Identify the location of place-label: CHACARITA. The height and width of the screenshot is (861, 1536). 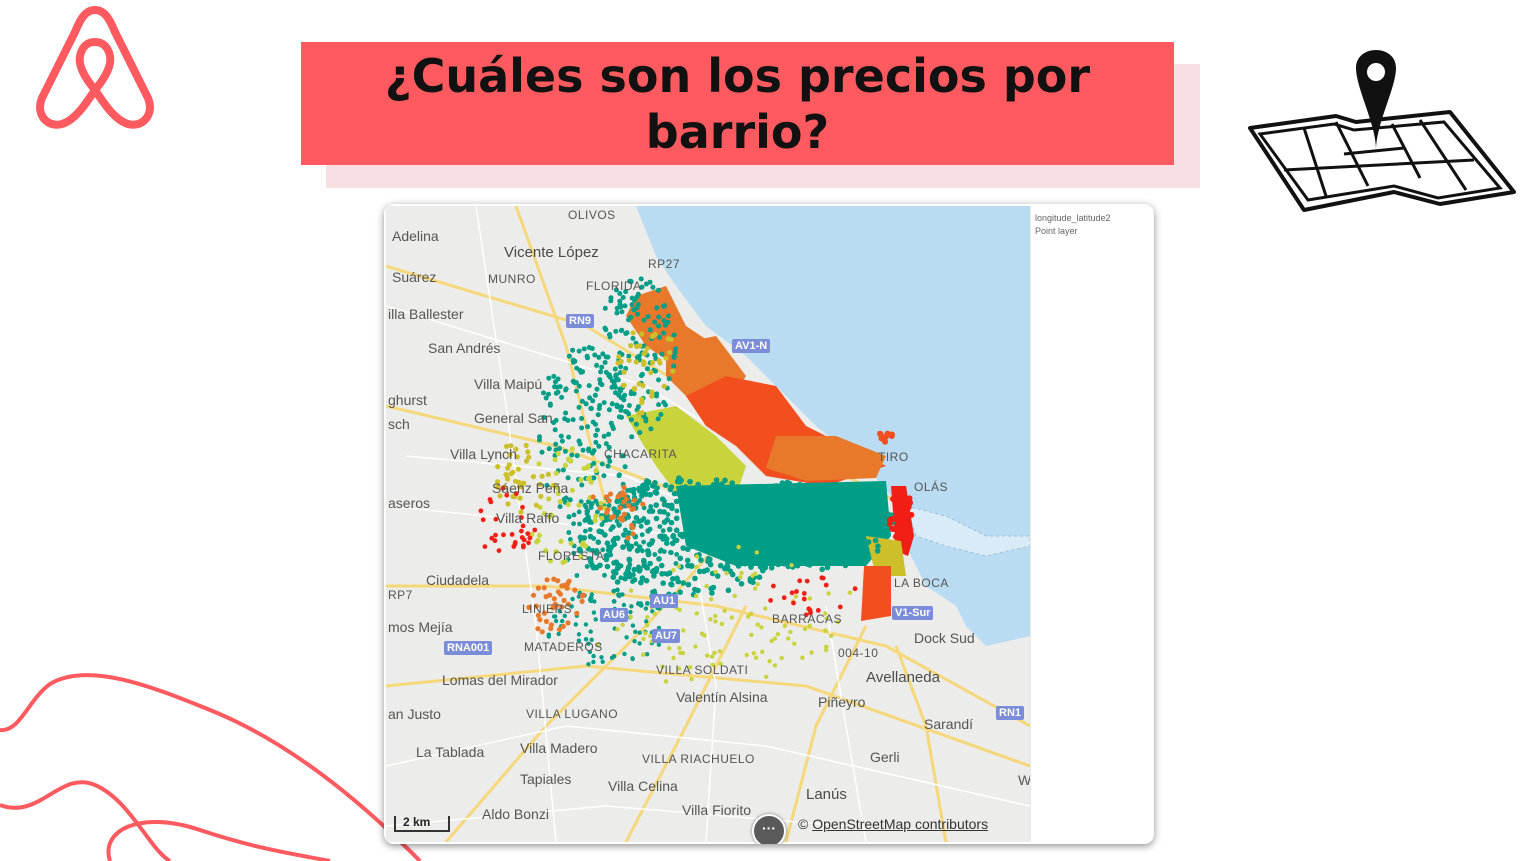
(640, 454).